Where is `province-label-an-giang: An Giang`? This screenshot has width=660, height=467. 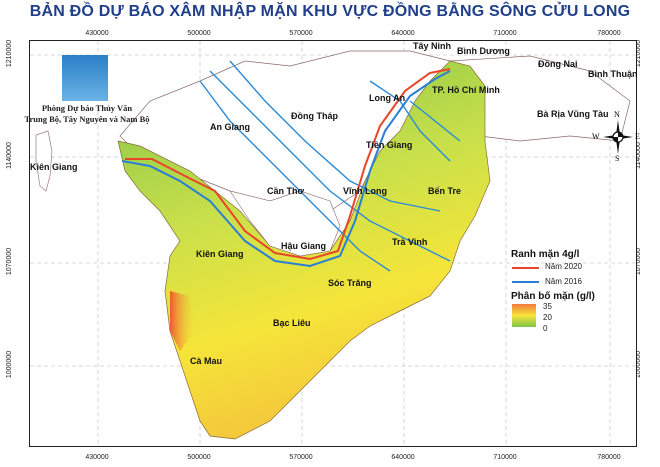
province-label-an-giang: An Giang is located at coordinates (230, 127).